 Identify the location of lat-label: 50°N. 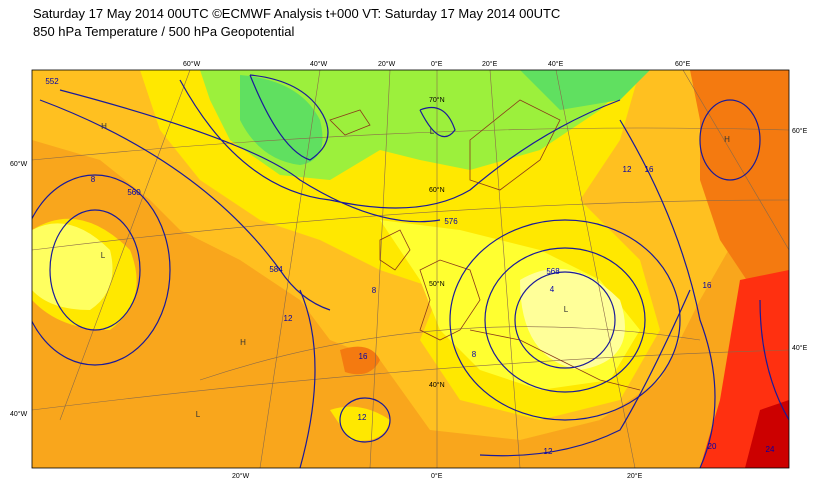
(437, 284).